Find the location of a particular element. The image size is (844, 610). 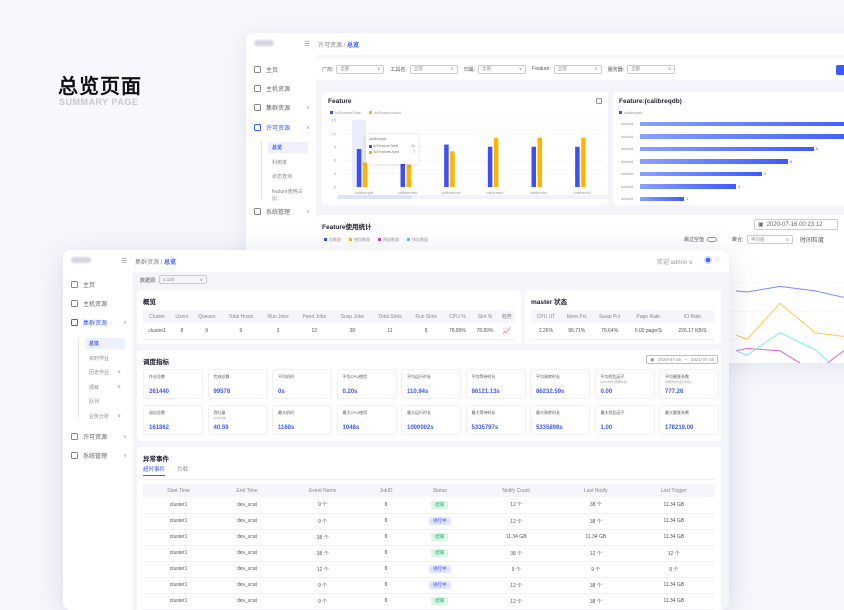

metric-name: 最大机时 is located at coordinates (286, 412).